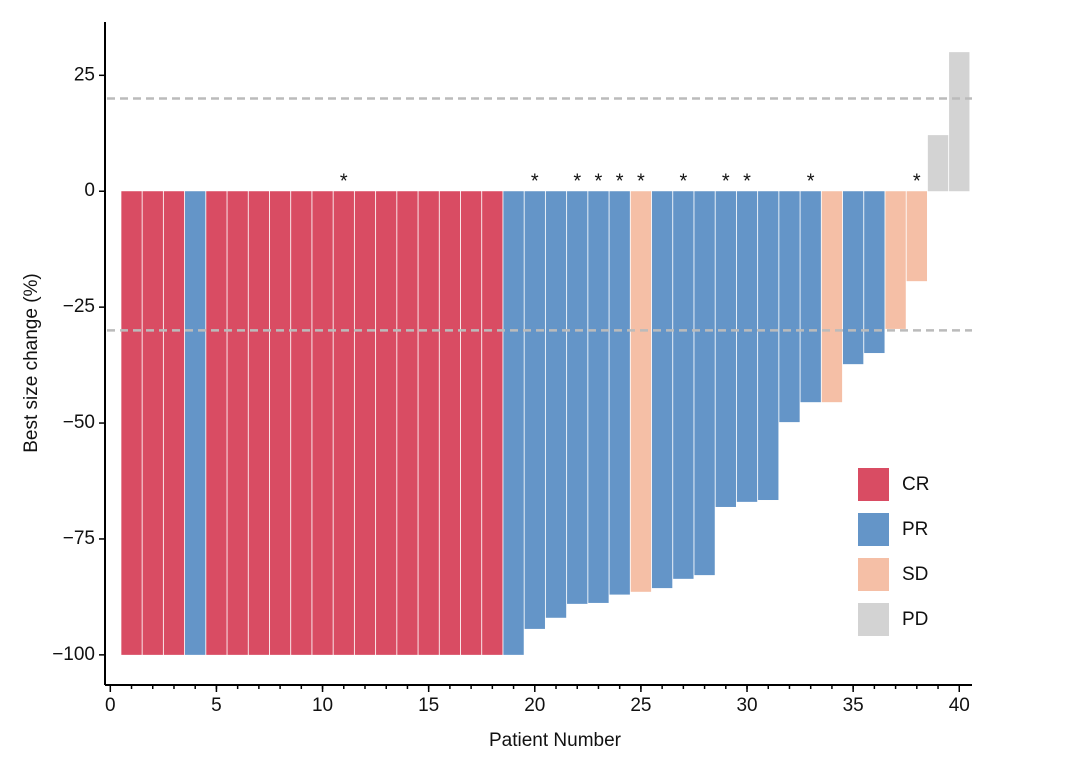 This screenshot has width=1080, height=768. Describe the element at coordinates (853, 705) in the screenshot. I see `x-tick-label: 35` at that location.